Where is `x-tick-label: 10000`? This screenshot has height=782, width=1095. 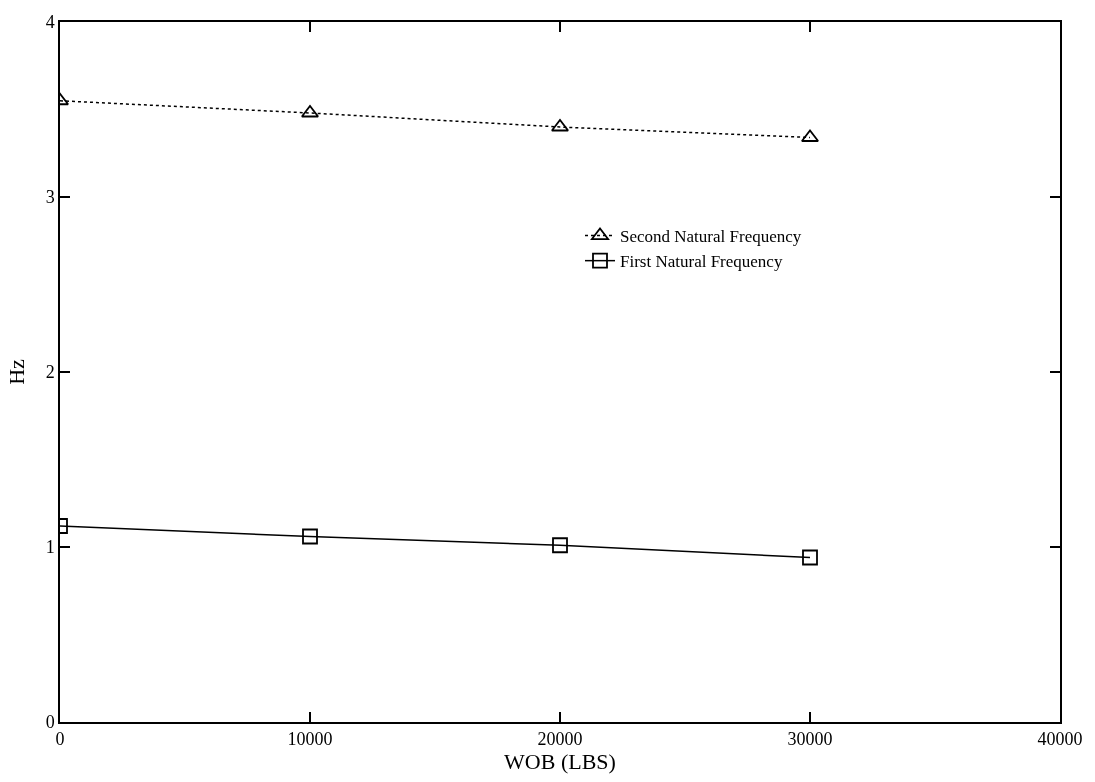
x-tick-label: 10000 is located at coordinates (310, 739).